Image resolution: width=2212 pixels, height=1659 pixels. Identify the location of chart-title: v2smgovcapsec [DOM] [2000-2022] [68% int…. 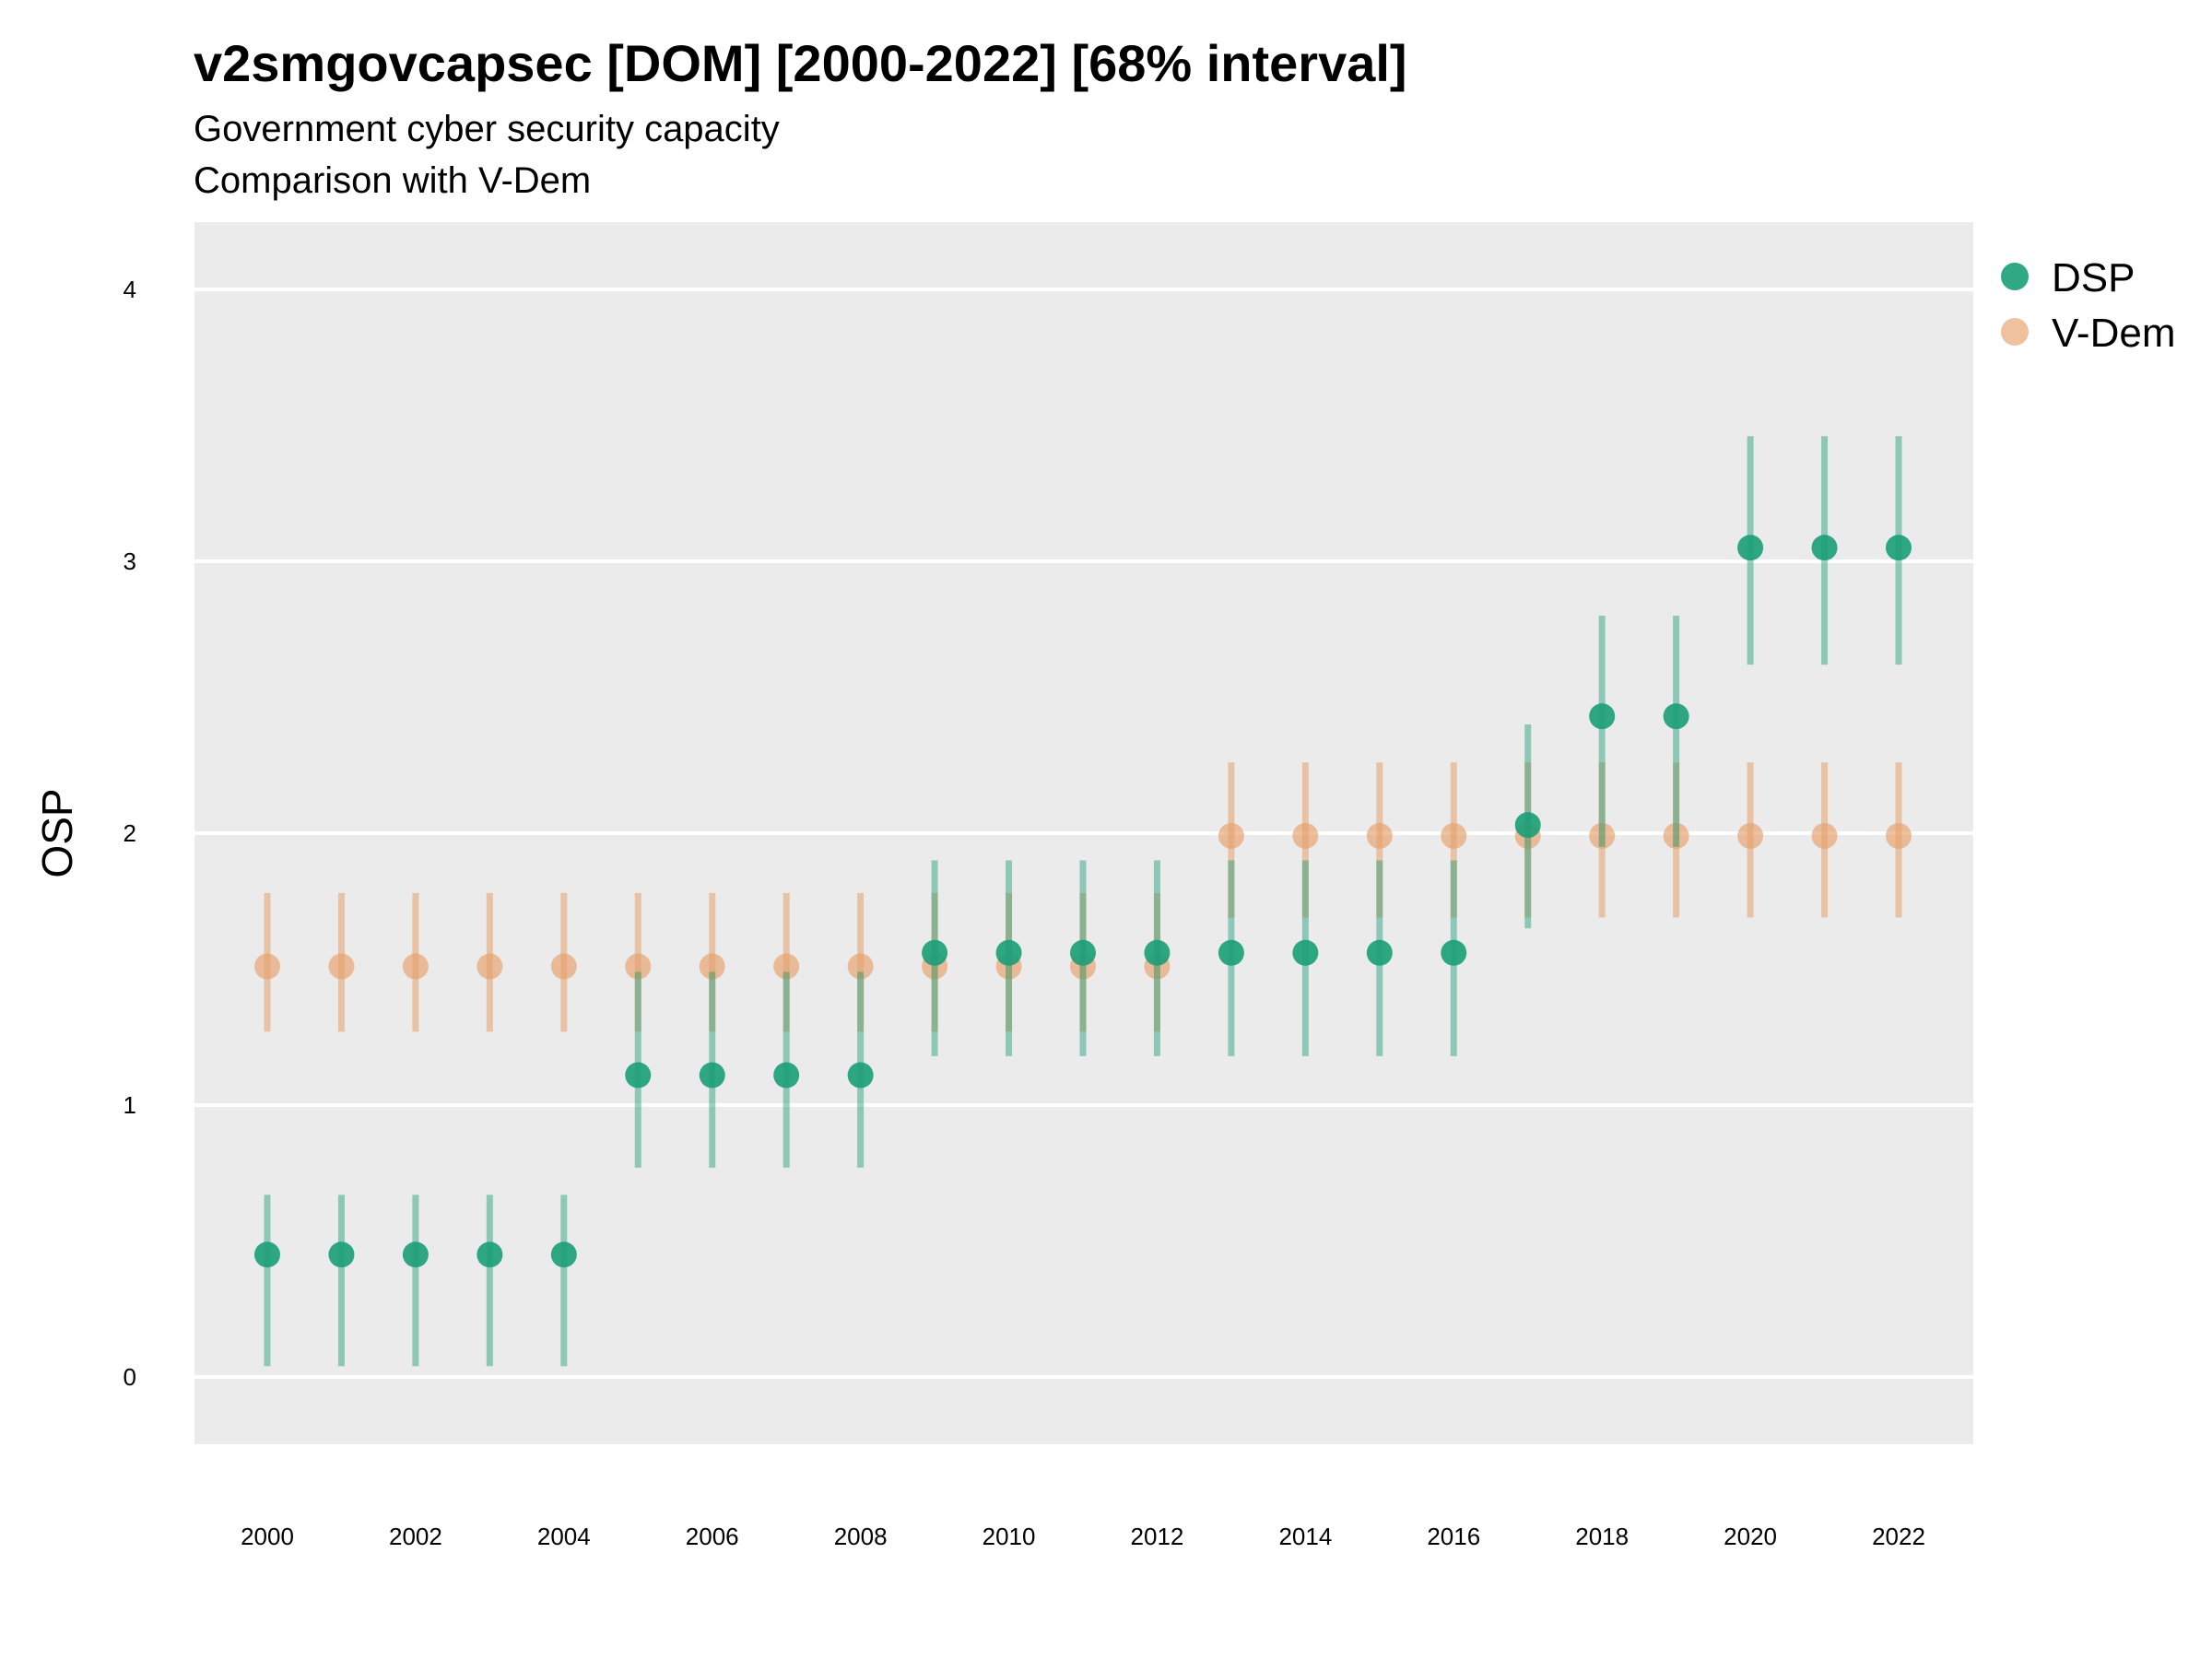
(800, 63).